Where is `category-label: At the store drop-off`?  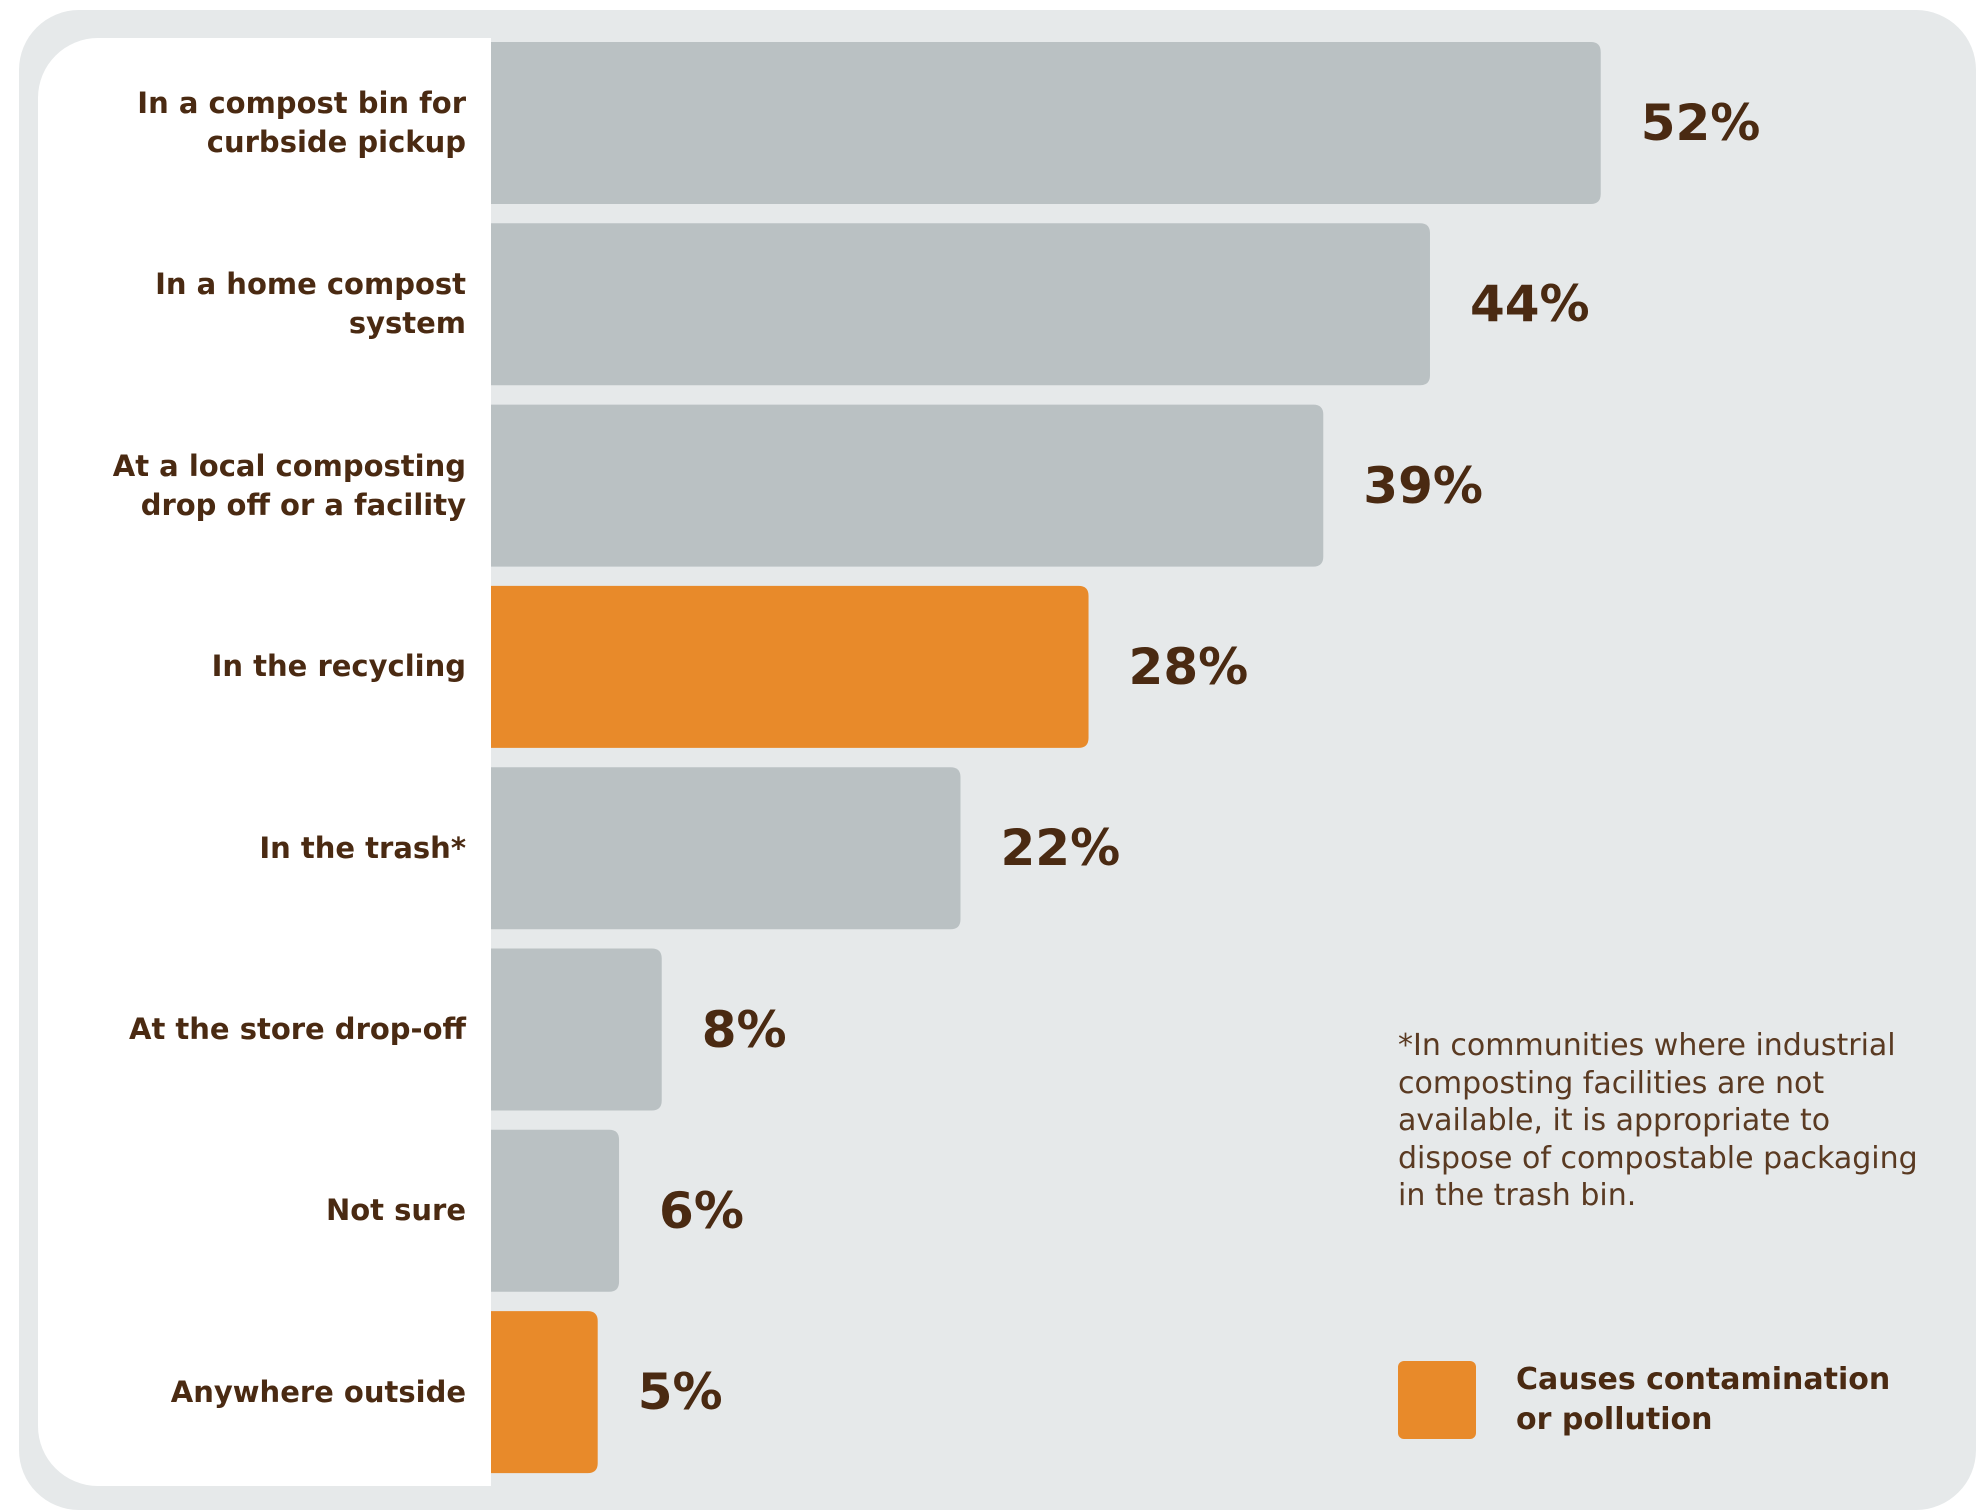
category-label: At the store drop-off is located at coordinates (297, 1029).